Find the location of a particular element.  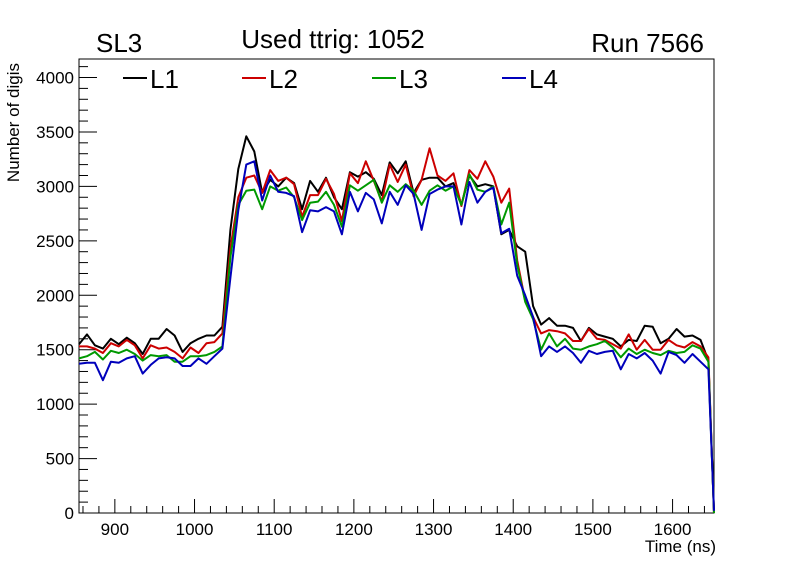

x-tick-label: 1400 is located at coordinates (513, 529).